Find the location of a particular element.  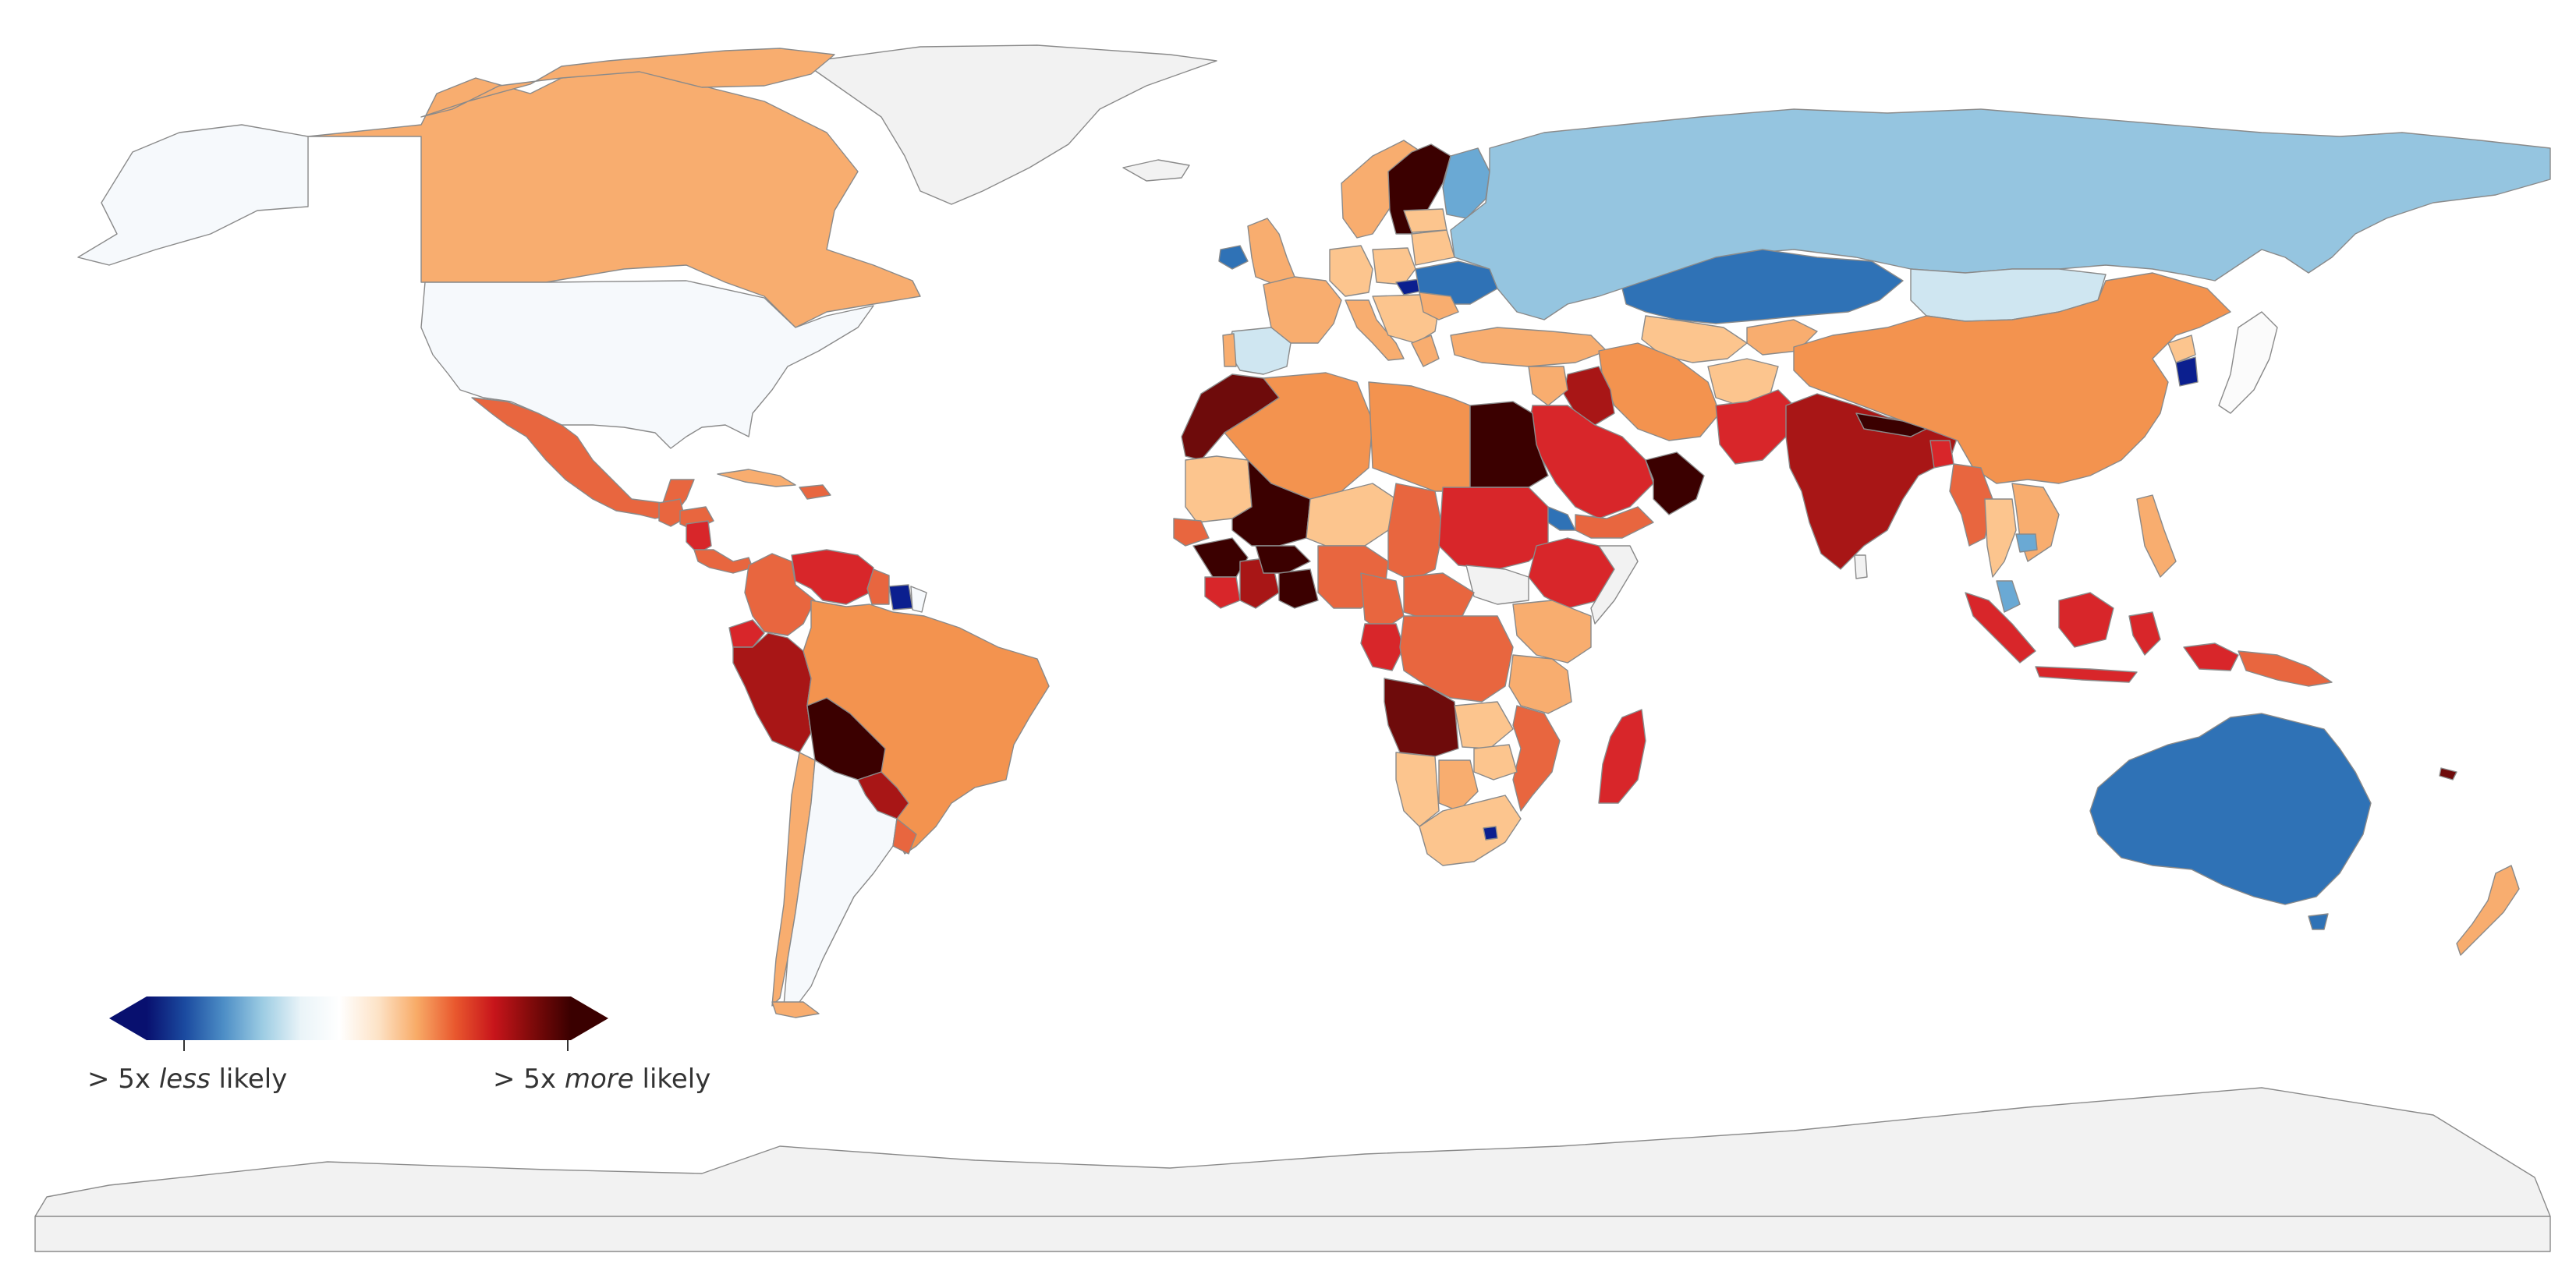

country-venezuela is located at coordinates (833, 577).